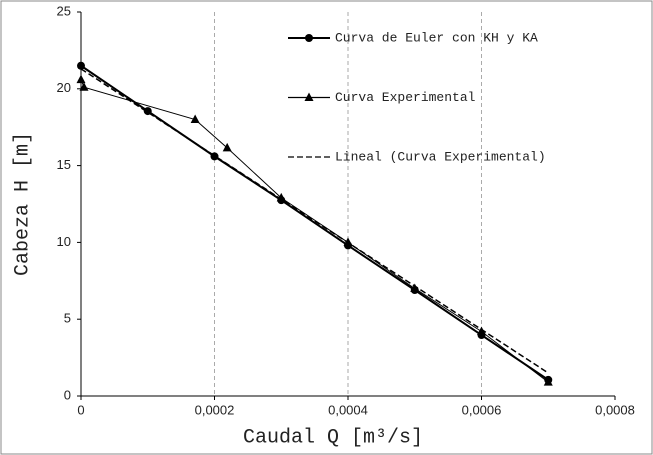  What do you see at coordinates (22, 204) in the screenshot?
I see `y-axis-title: Cabeza H [m]` at bounding box center [22, 204].